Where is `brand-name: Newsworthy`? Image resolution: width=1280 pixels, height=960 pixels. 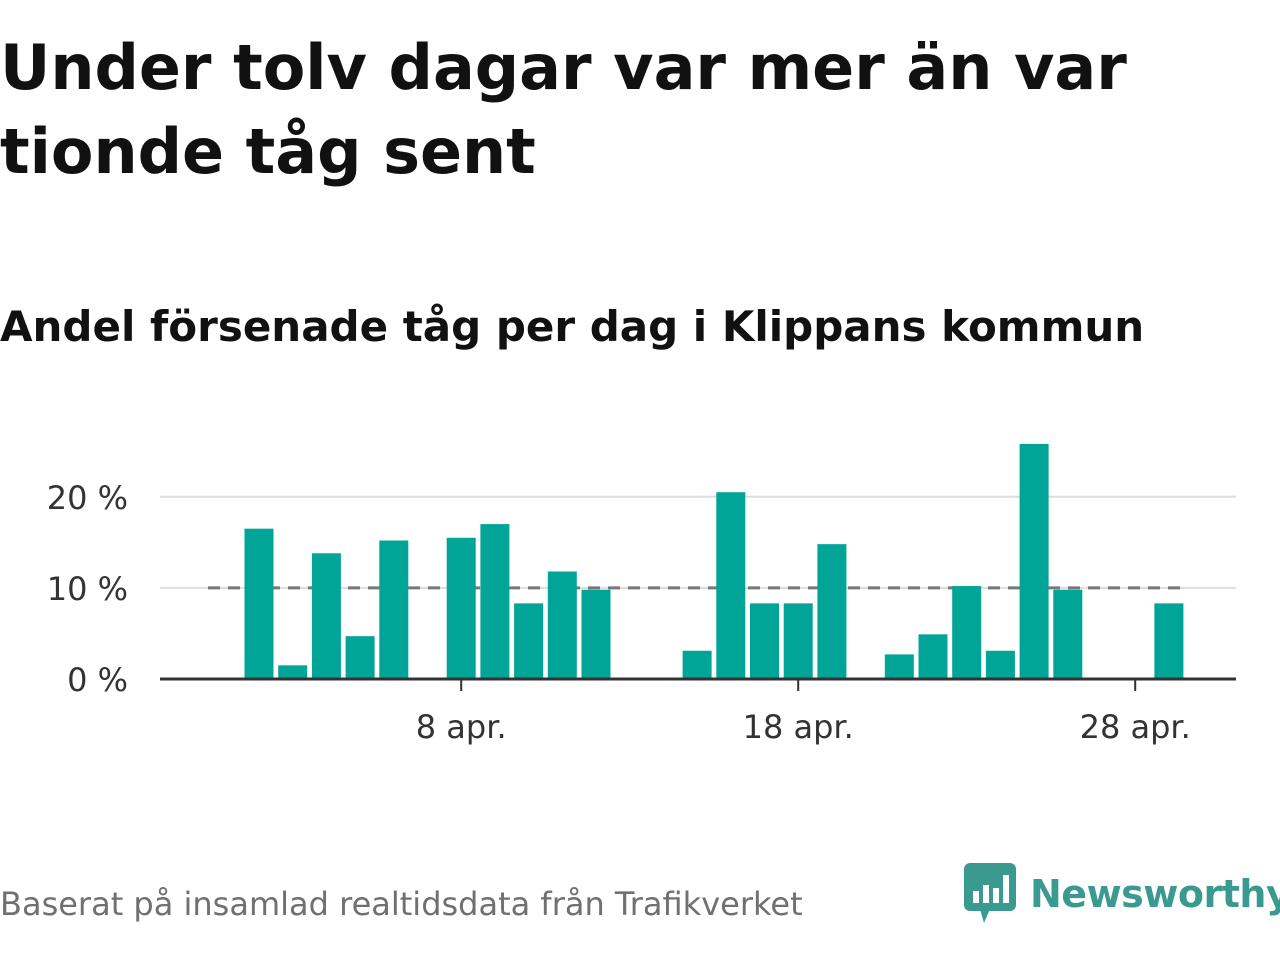 brand-name: Newsworthy is located at coordinates (1155, 894).